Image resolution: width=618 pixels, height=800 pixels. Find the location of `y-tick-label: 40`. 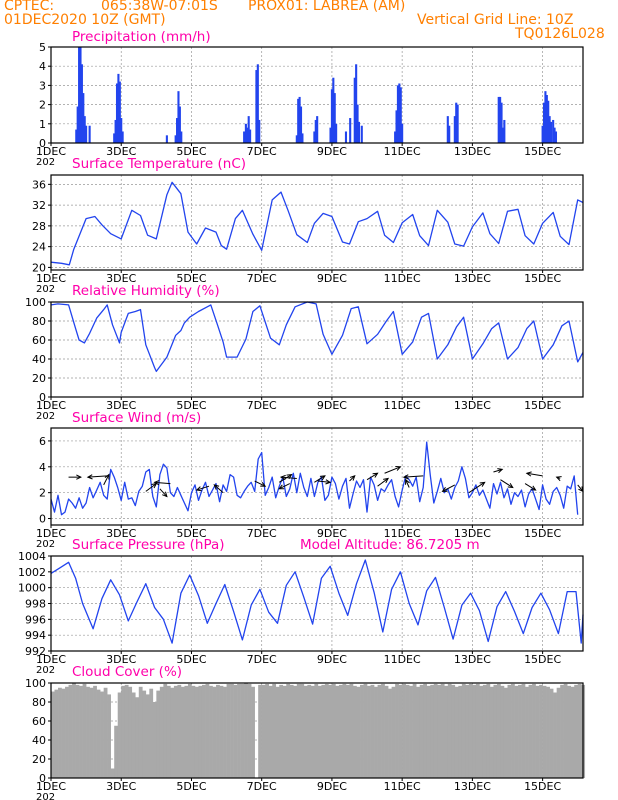

y-tick-label: 40 is located at coordinates (39, 740).